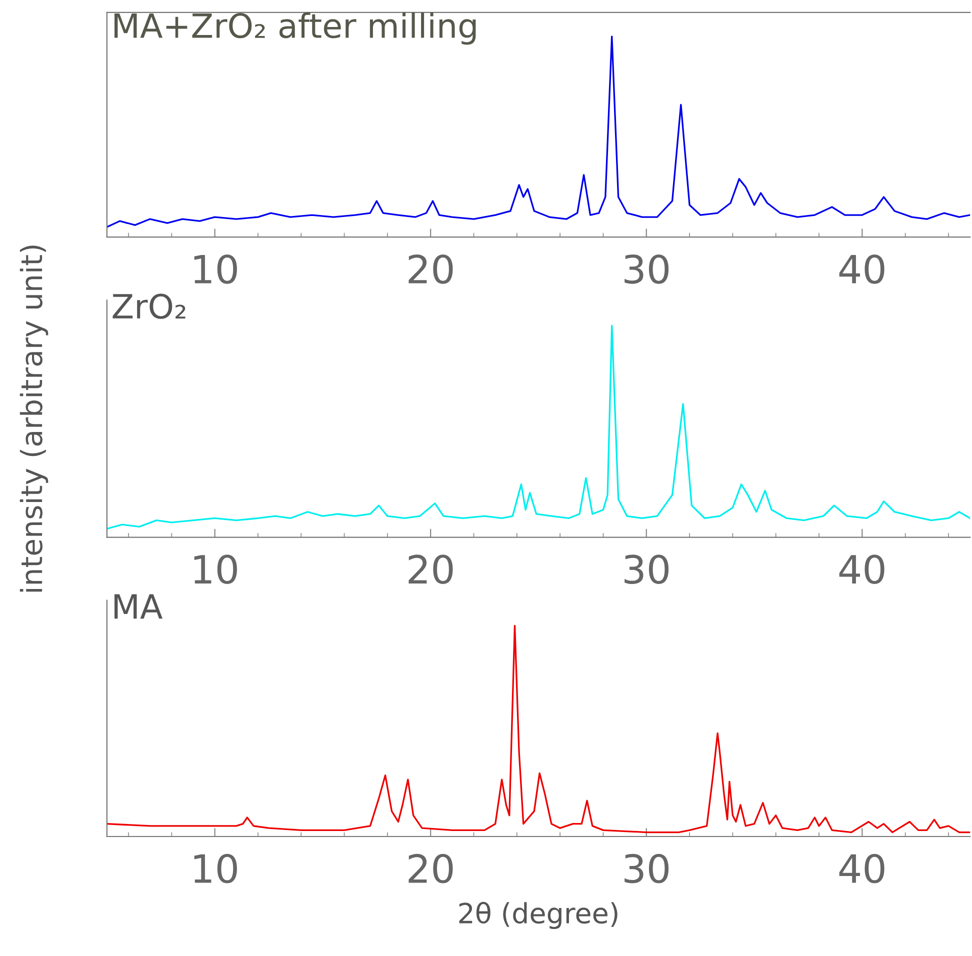  What do you see at coordinates (138, 606) in the screenshot?
I see `chart-title: MA` at bounding box center [138, 606].